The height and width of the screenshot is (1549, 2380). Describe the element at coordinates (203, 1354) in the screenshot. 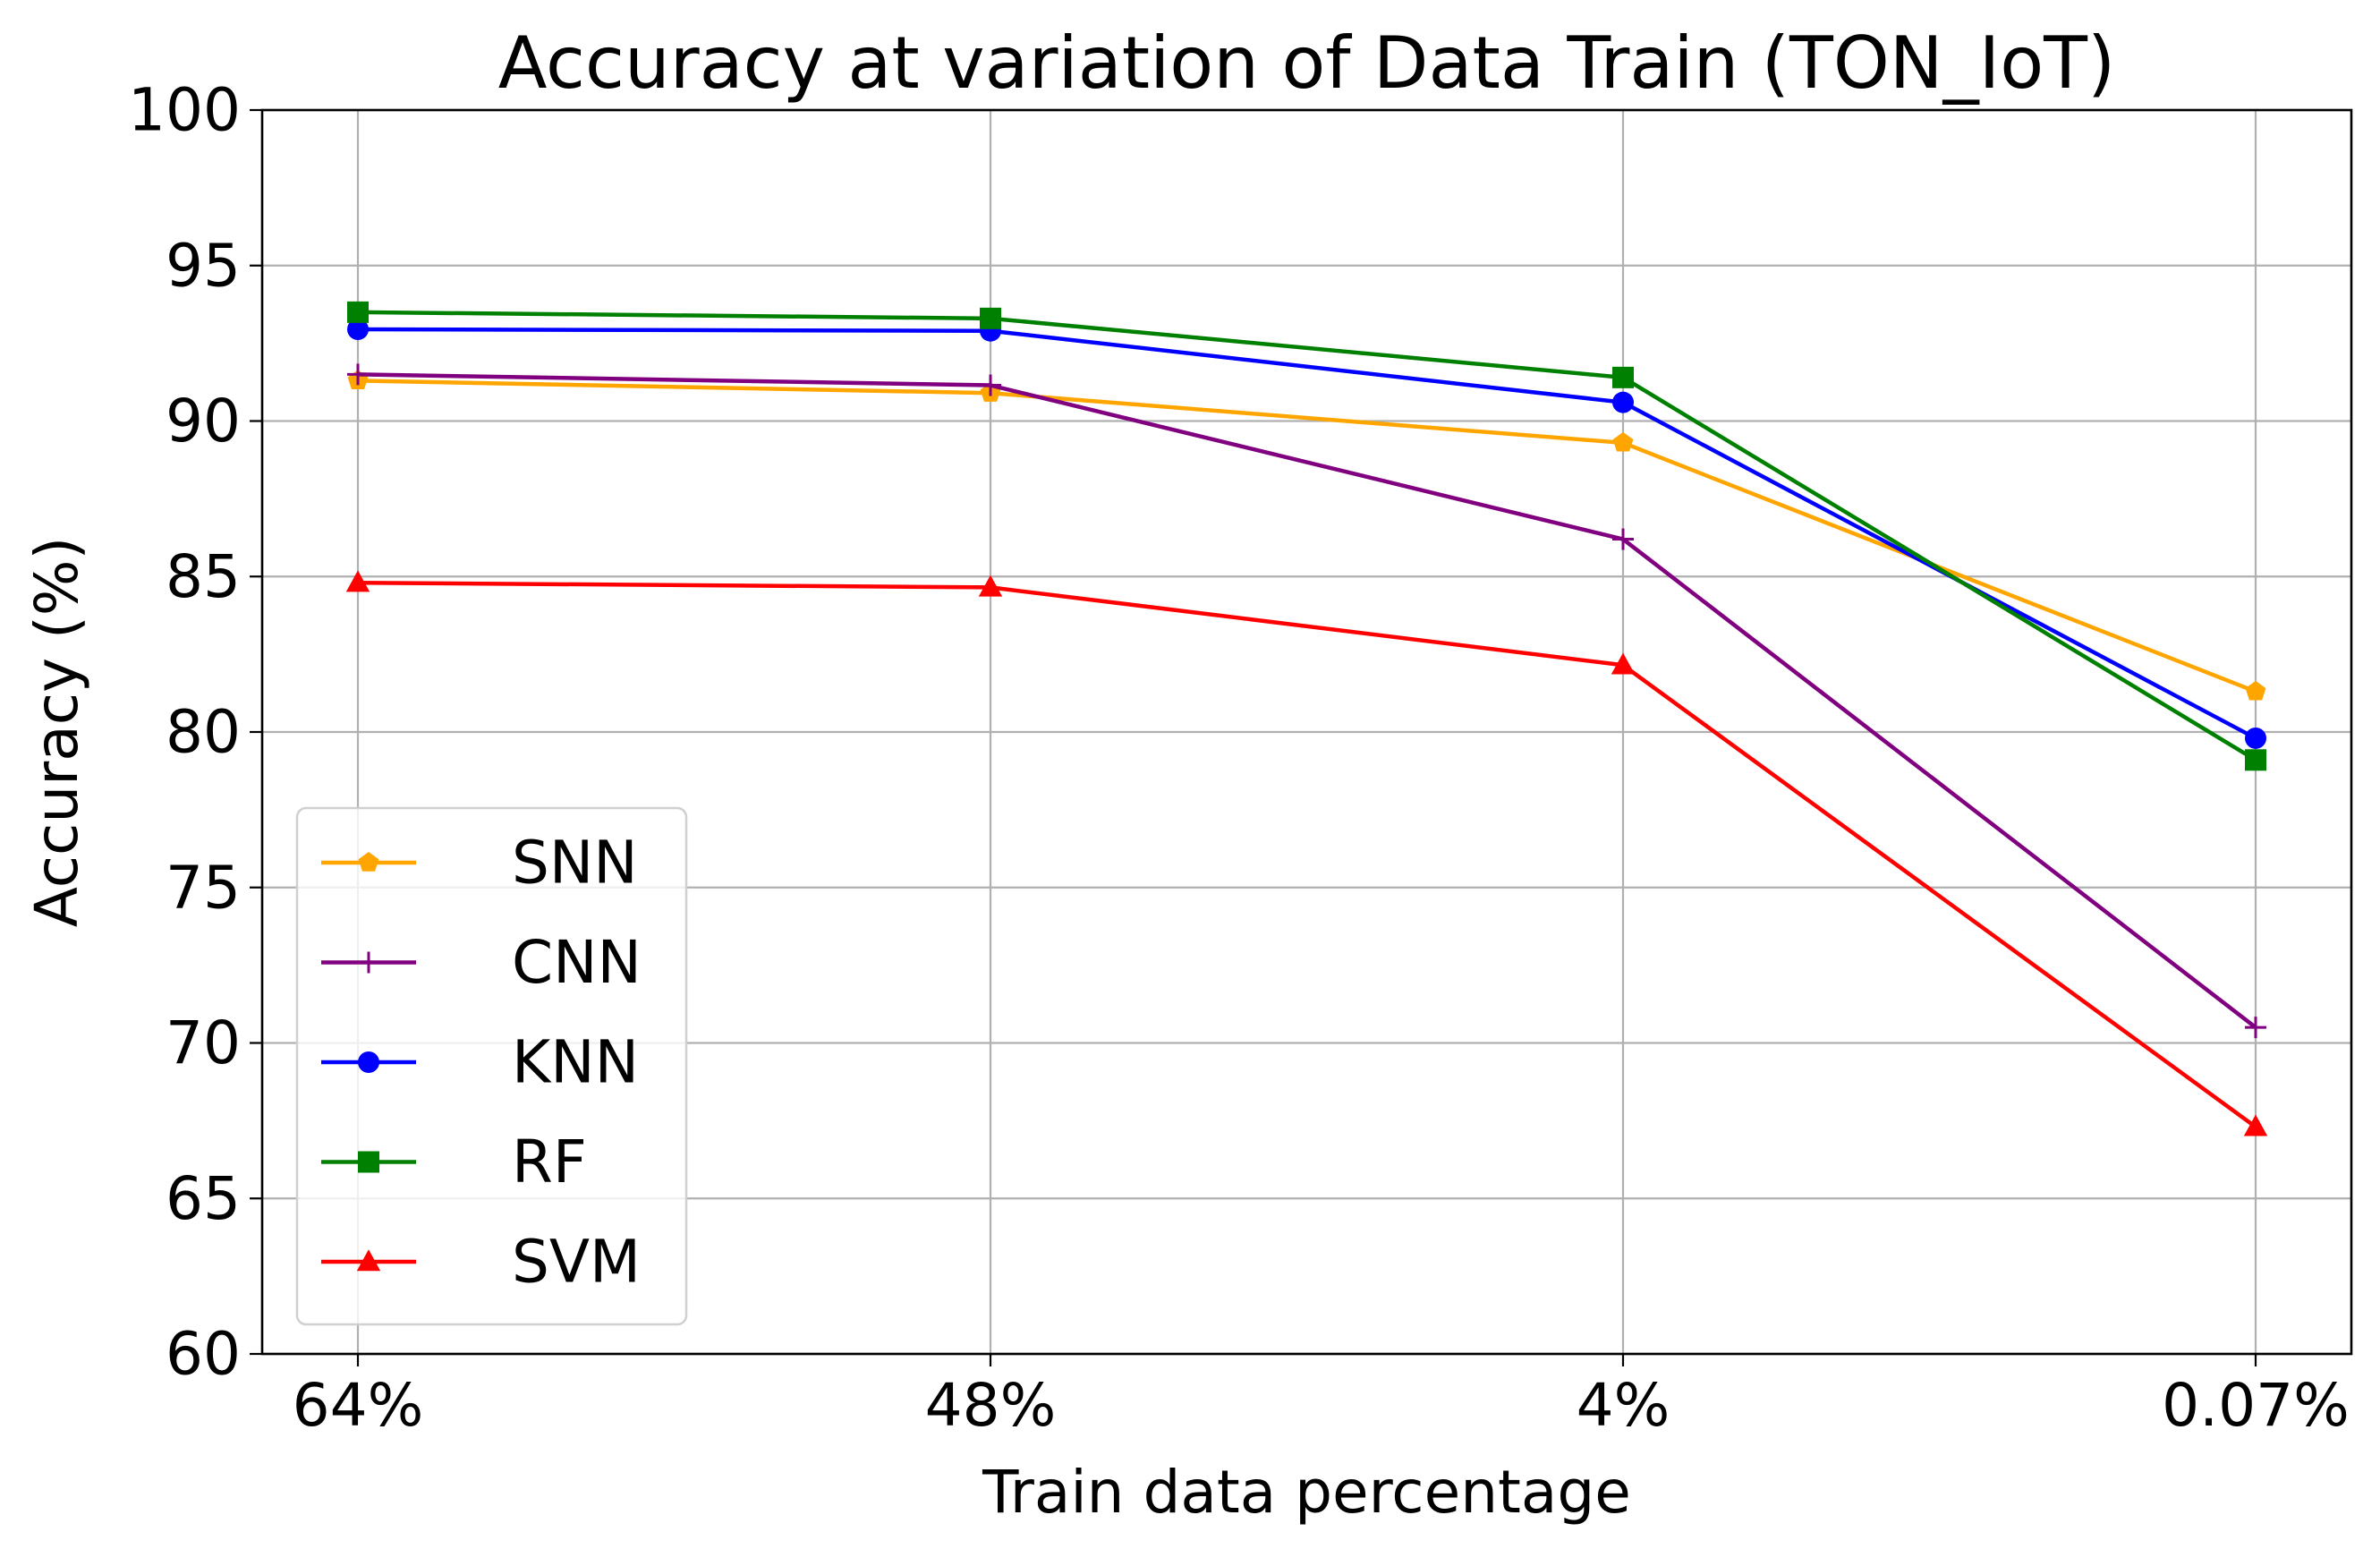

I see `y-tick-label: 60` at that location.